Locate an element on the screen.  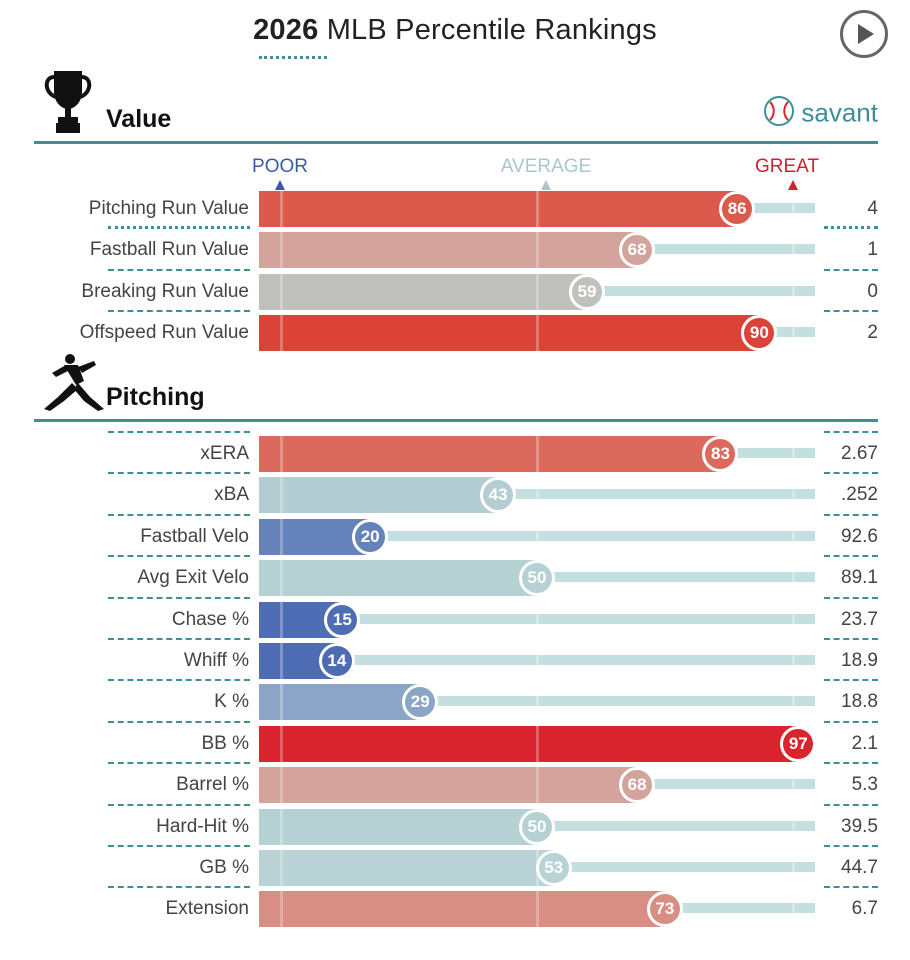
scale-great-label: GREAT is located at coordinates (787, 166).